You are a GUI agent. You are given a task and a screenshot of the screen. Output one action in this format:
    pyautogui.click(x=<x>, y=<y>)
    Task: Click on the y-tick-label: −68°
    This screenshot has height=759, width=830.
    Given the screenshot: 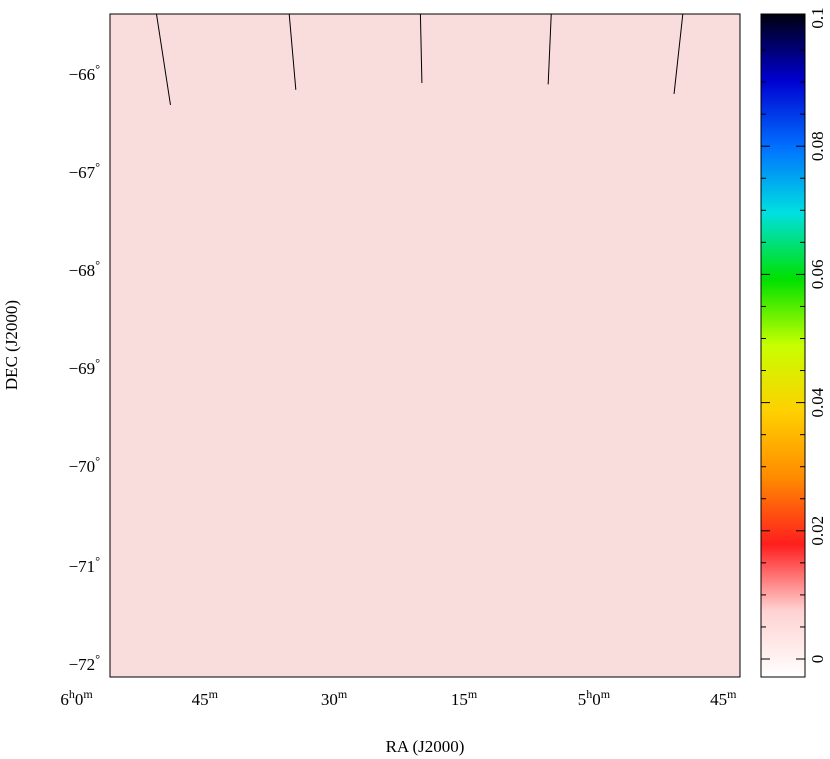 What is the action you would take?
    pyautogui.click(x=85, y=269)
    